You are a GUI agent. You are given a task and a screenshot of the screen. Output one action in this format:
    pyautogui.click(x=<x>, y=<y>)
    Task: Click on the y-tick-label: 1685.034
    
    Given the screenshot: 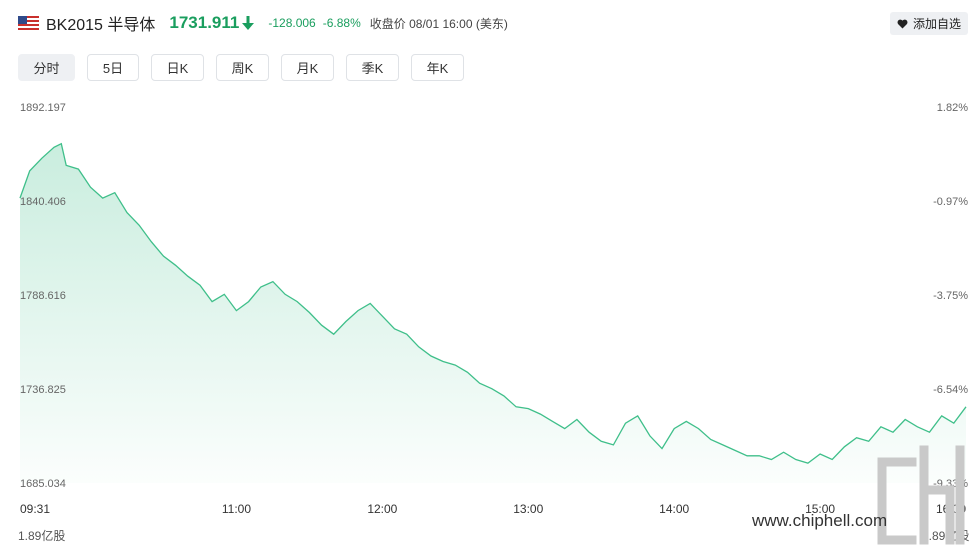 What is the action you would take?
    pyautogui.click(x=43, y=484)
    